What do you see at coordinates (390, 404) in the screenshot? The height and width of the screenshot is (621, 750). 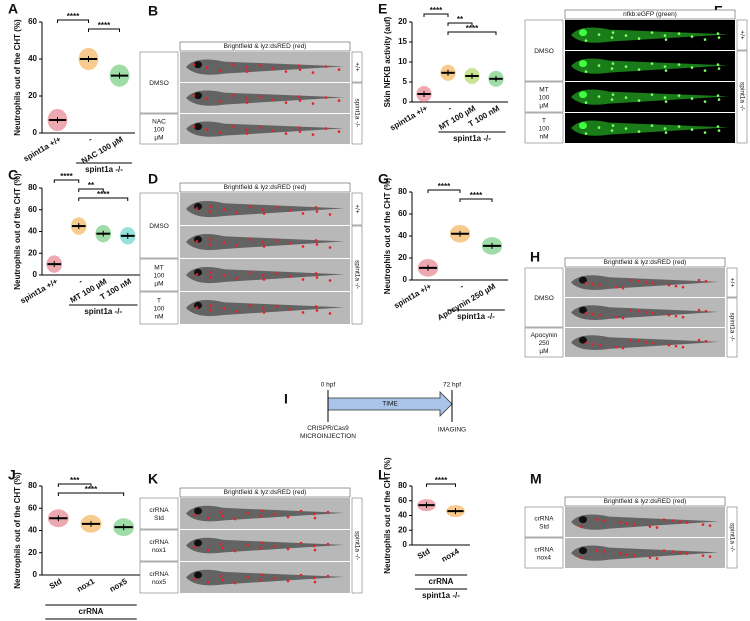 I see `time-label: TIME` at bounding box center [390, 404].